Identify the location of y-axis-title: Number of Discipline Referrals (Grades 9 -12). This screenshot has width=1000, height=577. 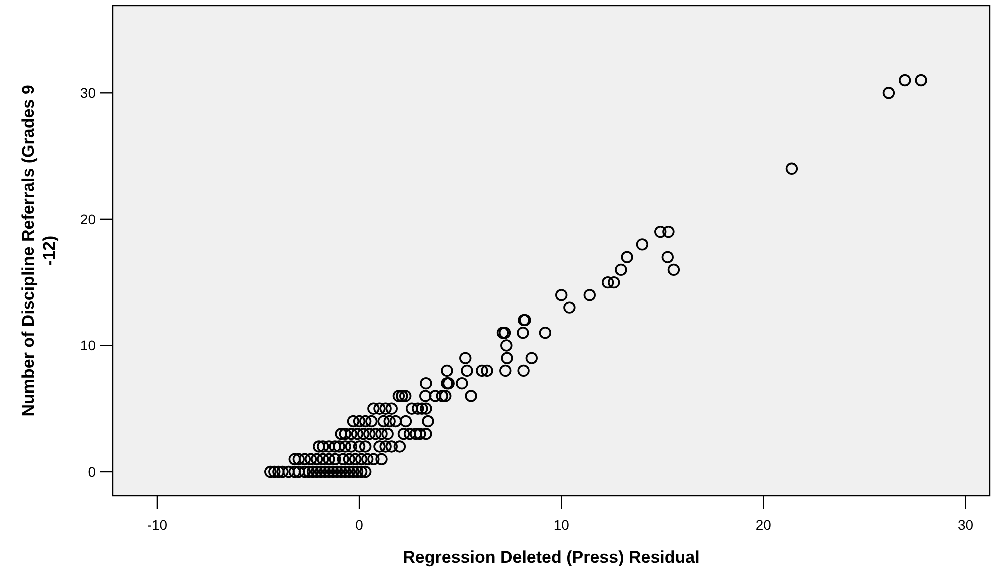
(39, 251).